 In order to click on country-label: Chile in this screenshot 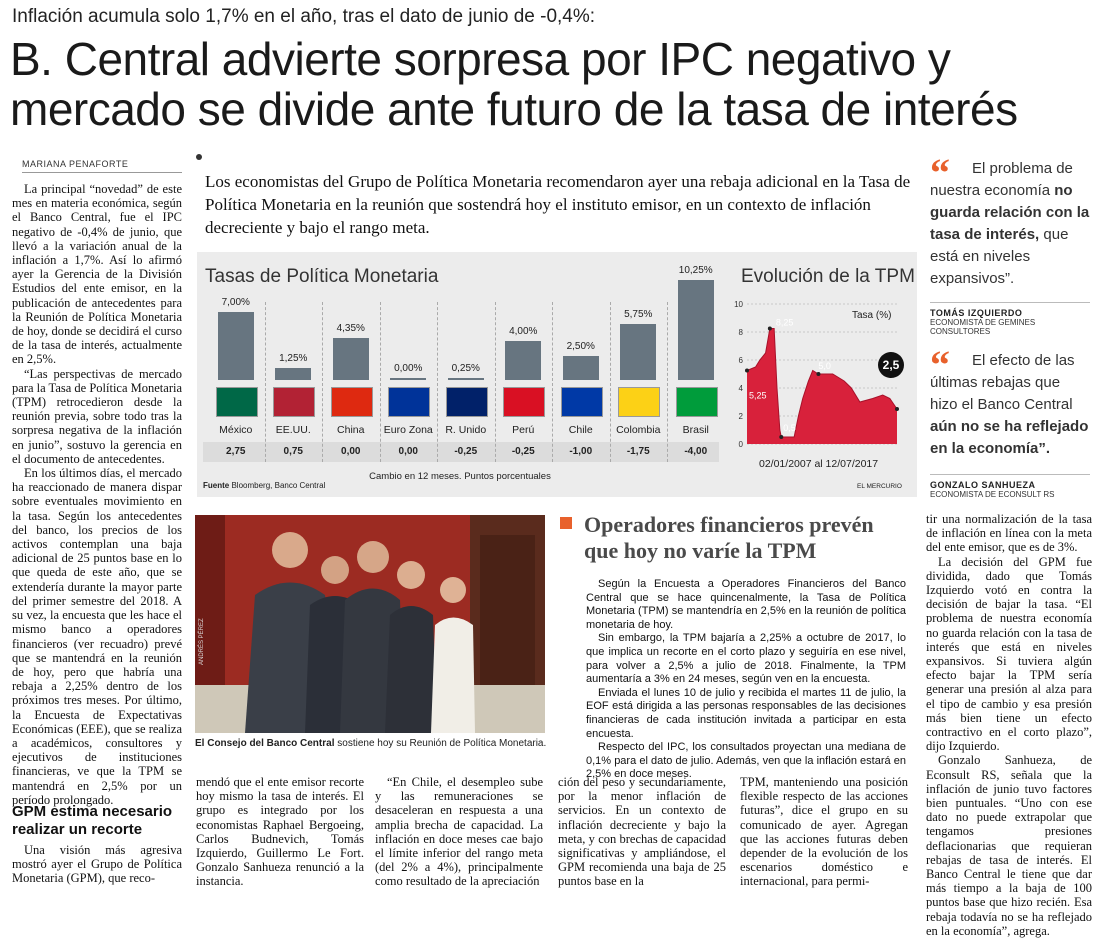, I will do `click(580, 430)`.